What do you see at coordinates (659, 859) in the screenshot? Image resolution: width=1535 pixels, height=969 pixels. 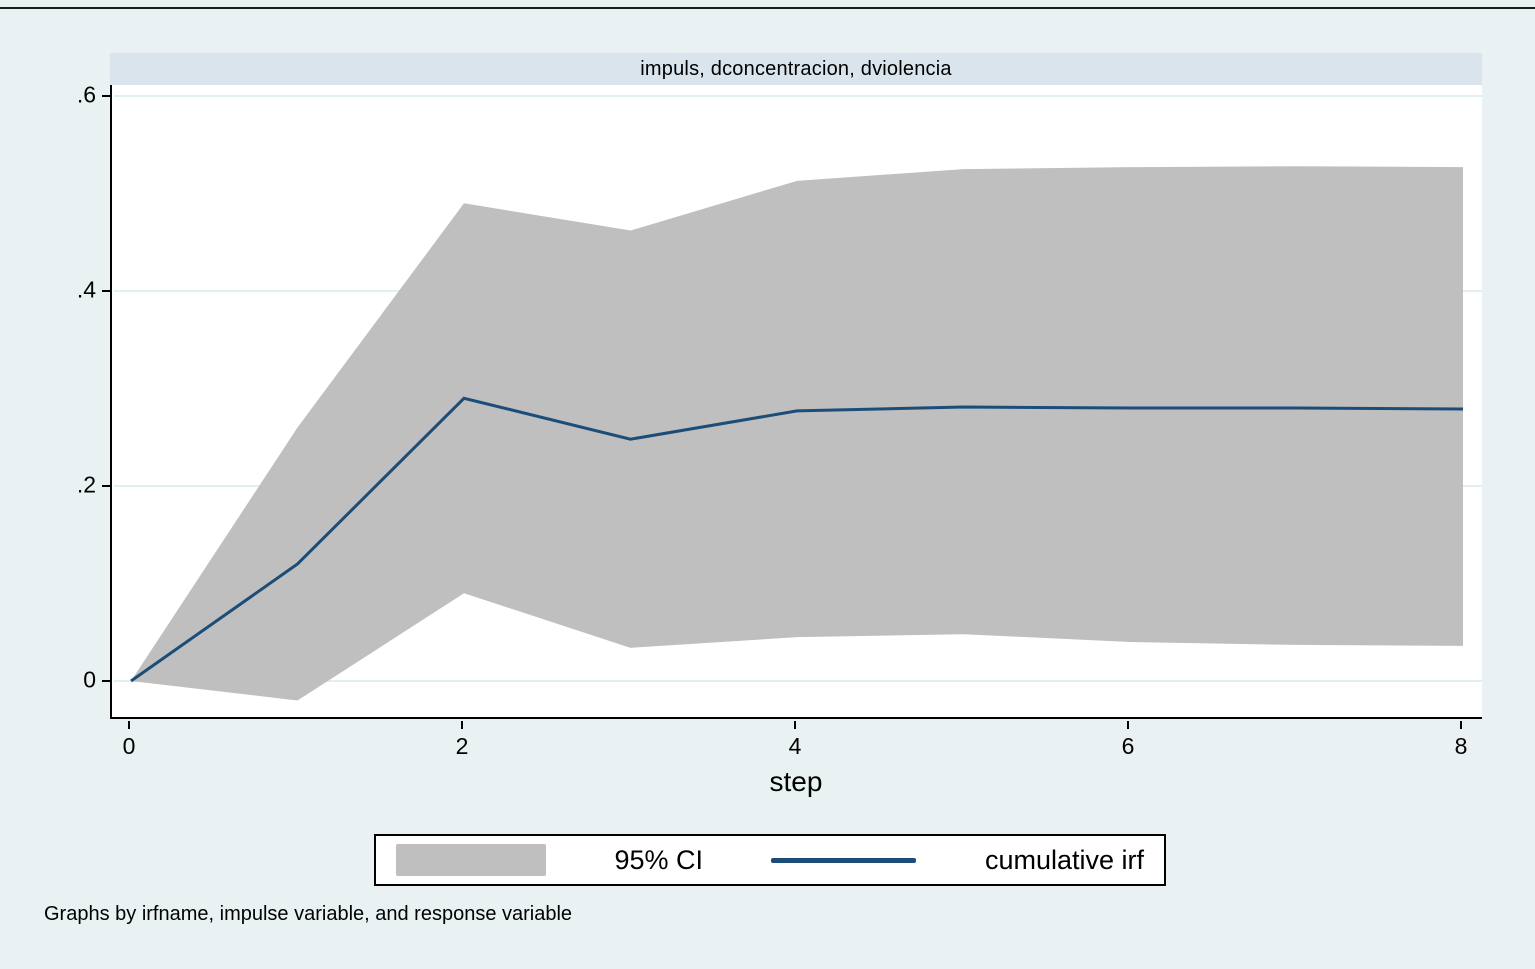 I see `legend-label-ci: 95% CI` at bounding box center [659, 859].